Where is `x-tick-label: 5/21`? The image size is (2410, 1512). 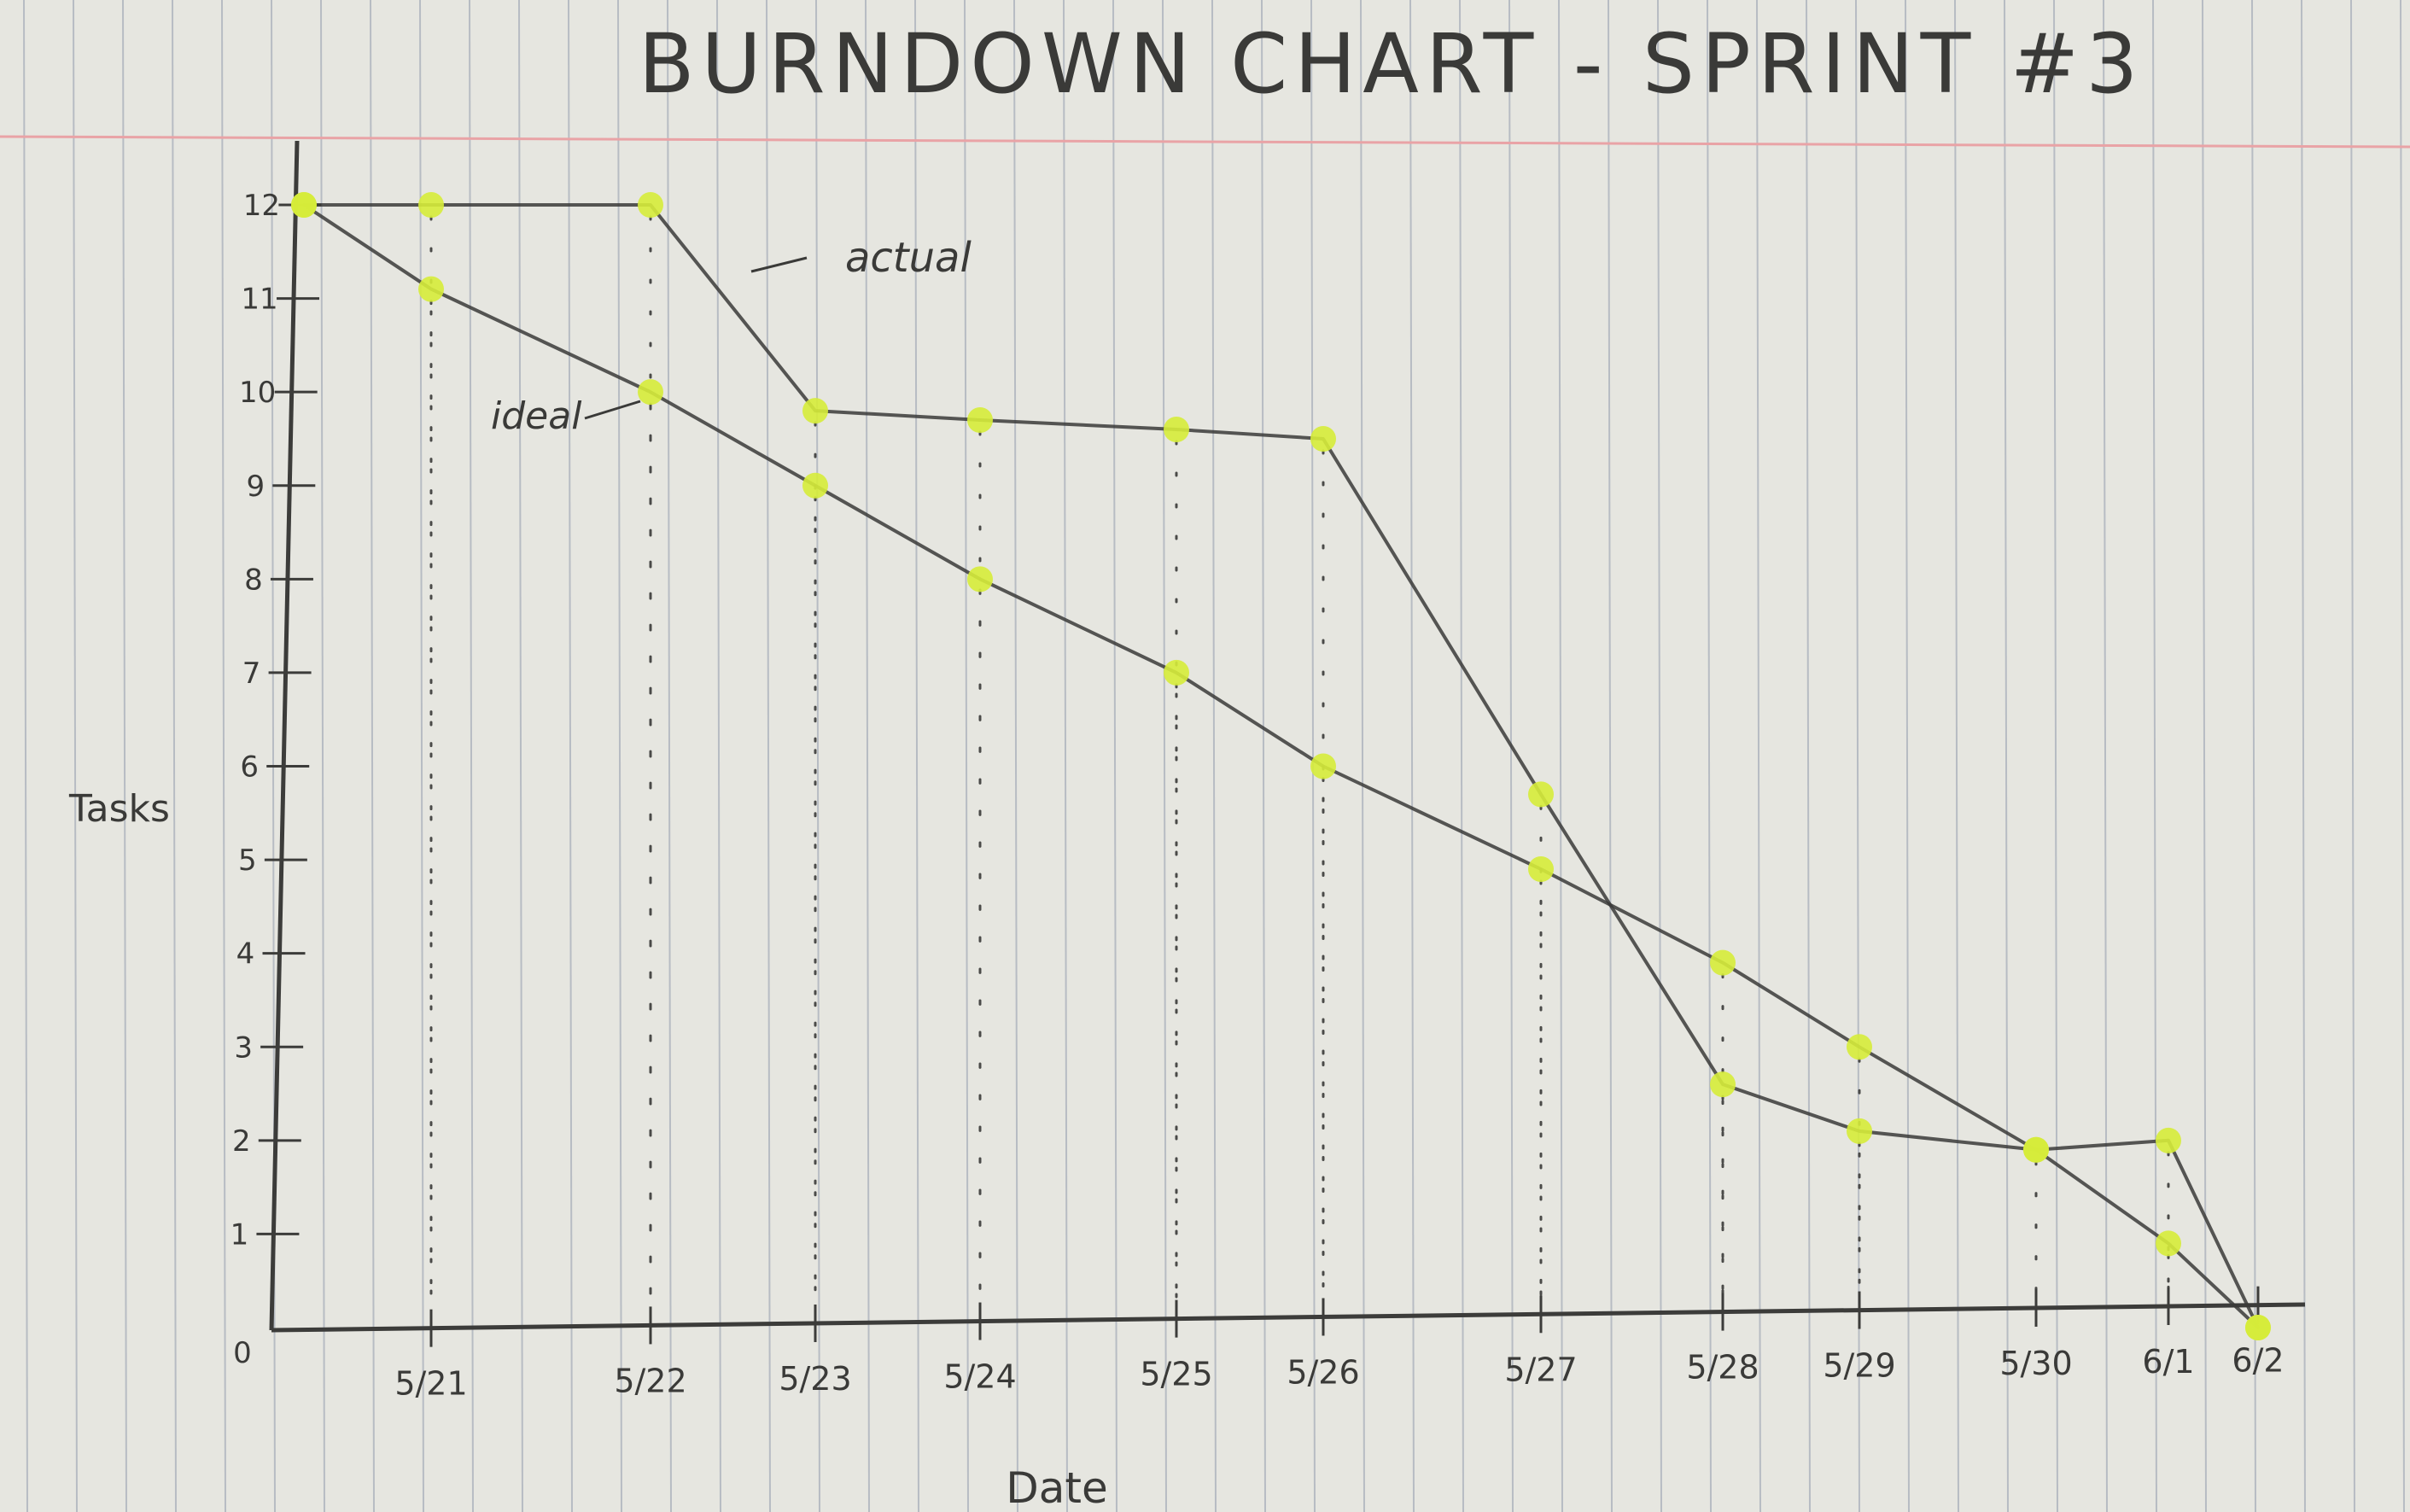
x-tick-label: 5/21 is located at coordinates (430, 1384).